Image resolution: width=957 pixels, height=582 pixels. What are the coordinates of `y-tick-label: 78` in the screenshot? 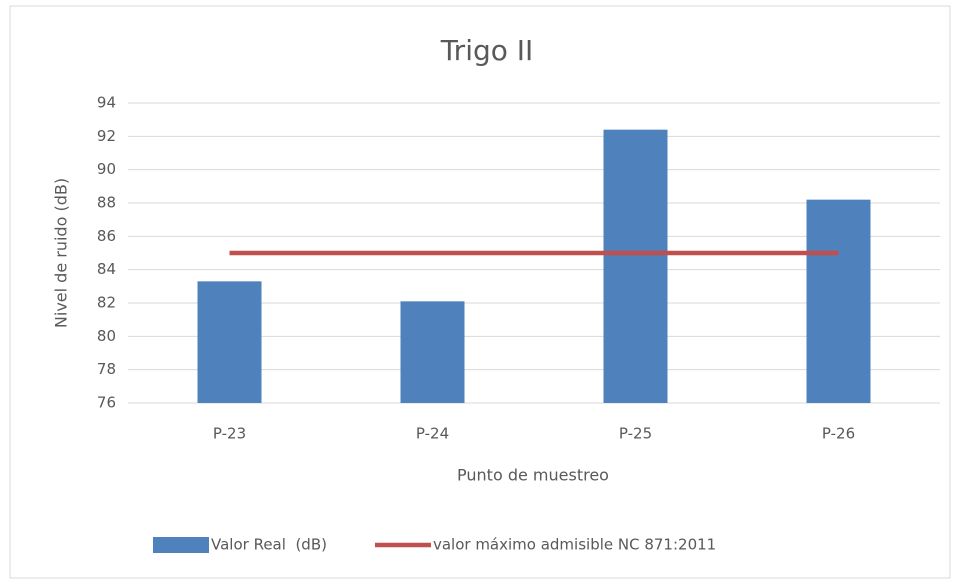 It's located at (106, 369).